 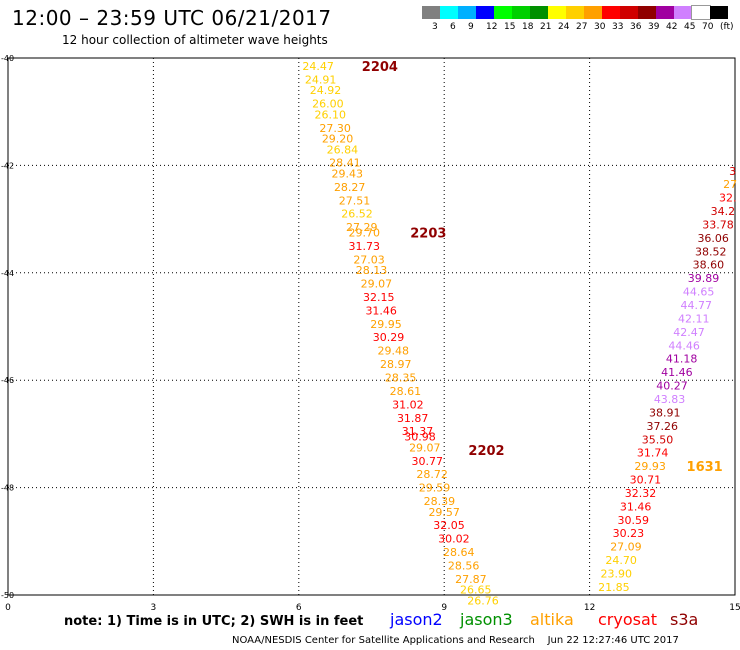 I want to click on wave-height-value: 30.59, so click(x=633, y=520).